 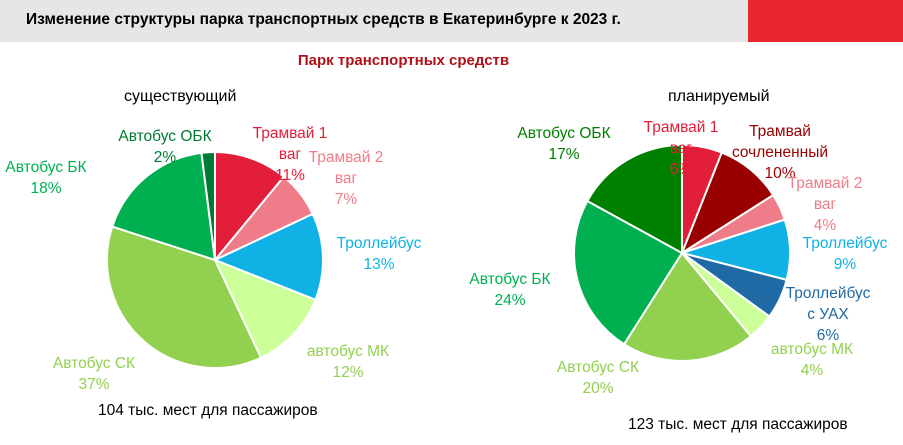 What do you see at coordinates (719, 96) in the screenshot?
I see `pie-title-planned: планируемый` at bounding box center [719, 96].